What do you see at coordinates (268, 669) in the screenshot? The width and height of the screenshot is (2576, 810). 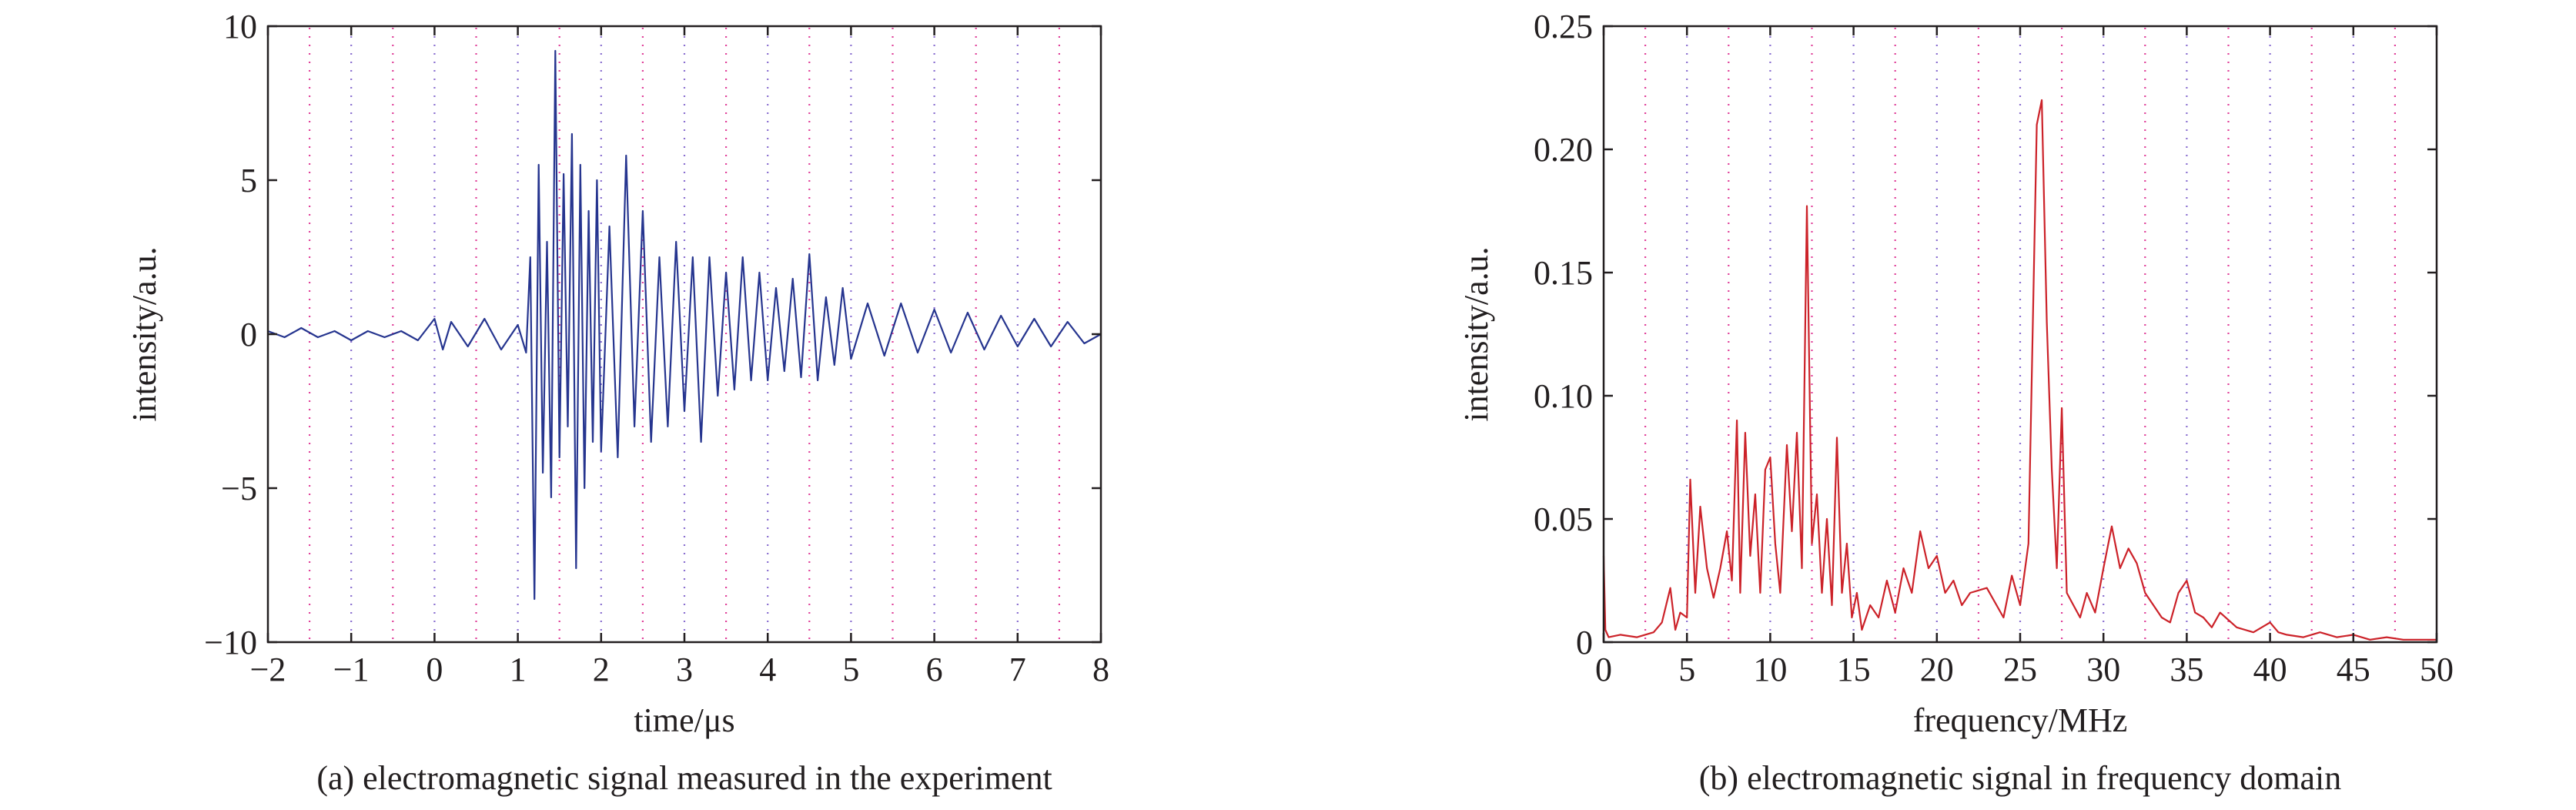 I see `chart-a-x-tick-label: −2` at bounding box center [268, 669].